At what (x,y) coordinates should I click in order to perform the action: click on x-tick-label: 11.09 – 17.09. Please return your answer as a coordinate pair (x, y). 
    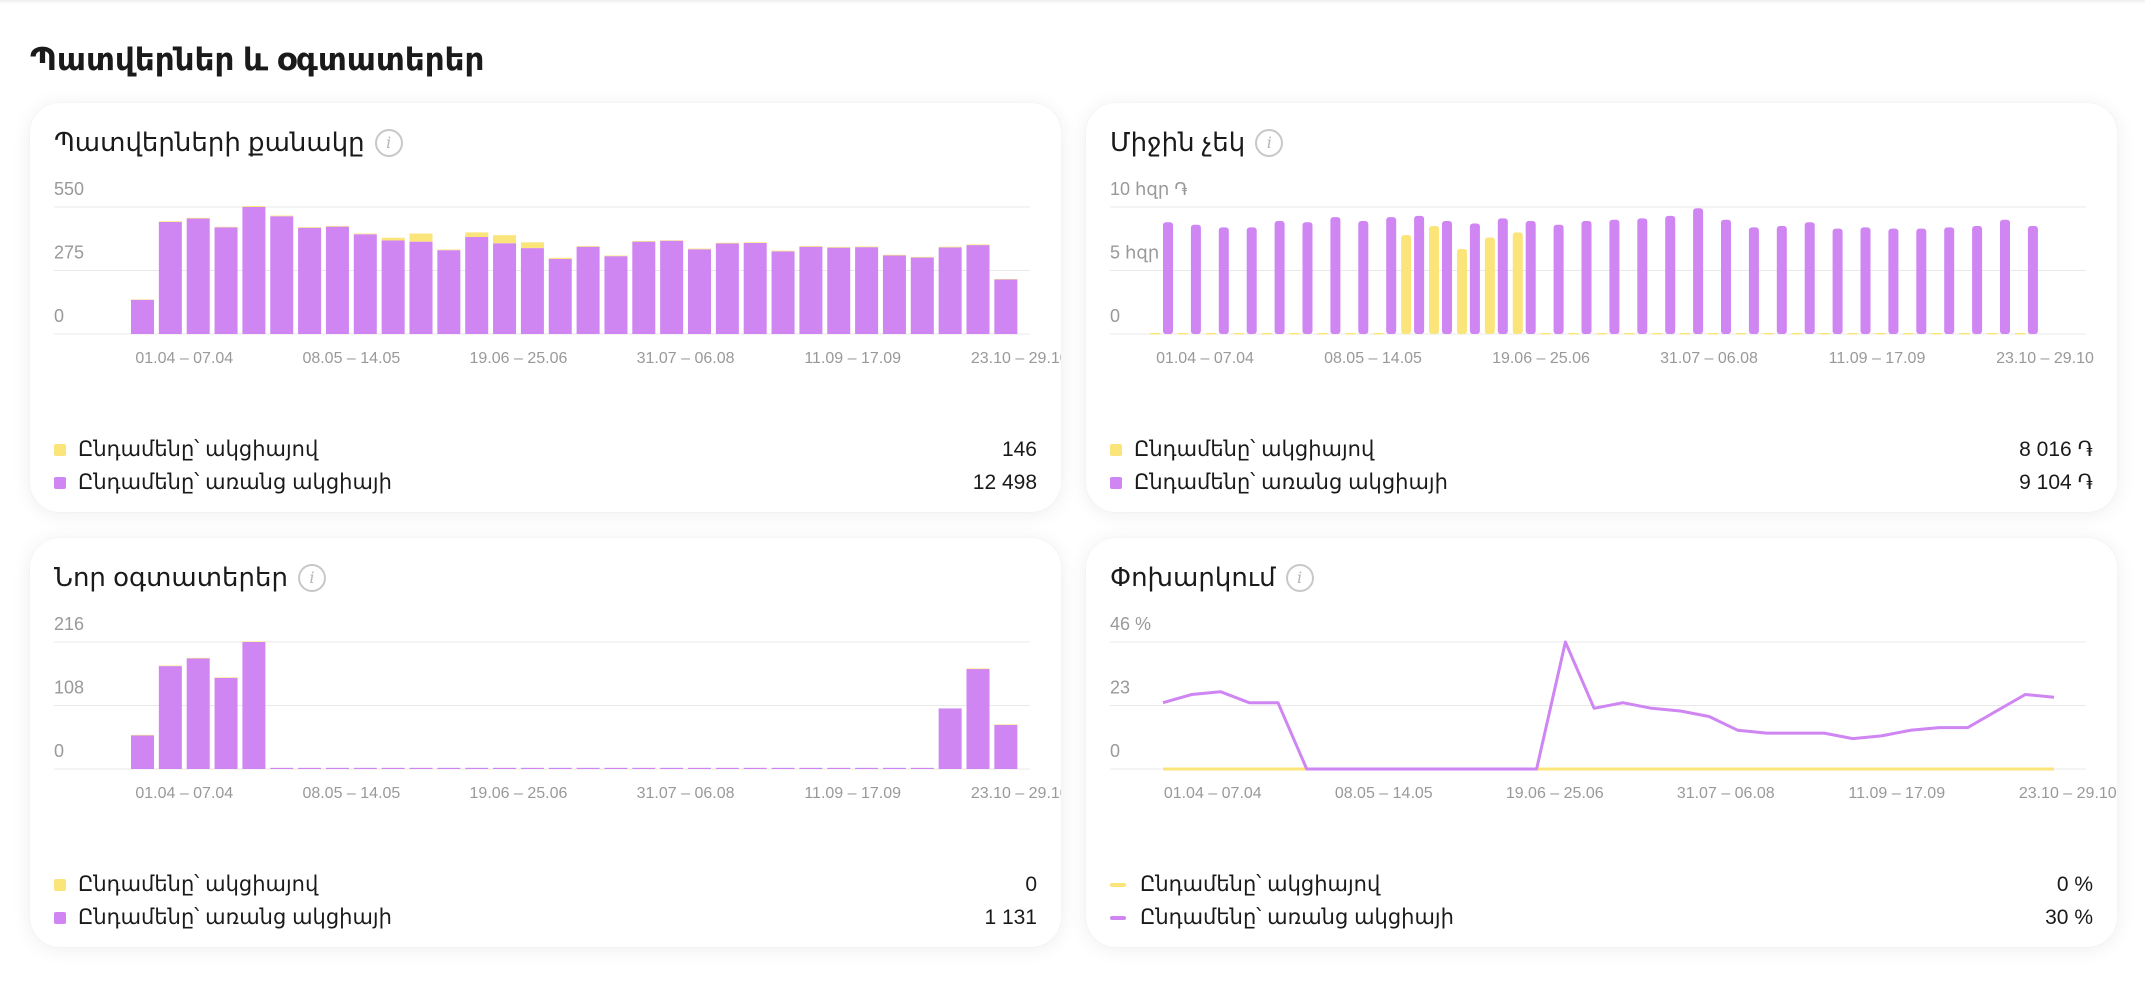
    Looking at the image, I should click on (852, 793).